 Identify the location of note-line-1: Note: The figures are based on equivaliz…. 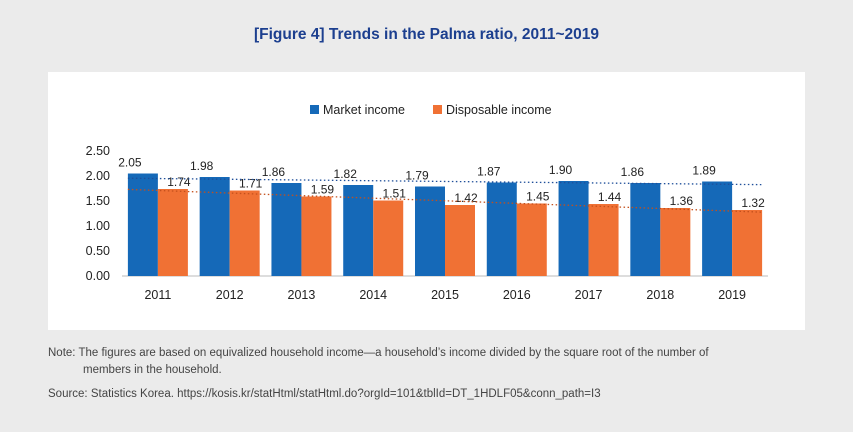
(378, 353).